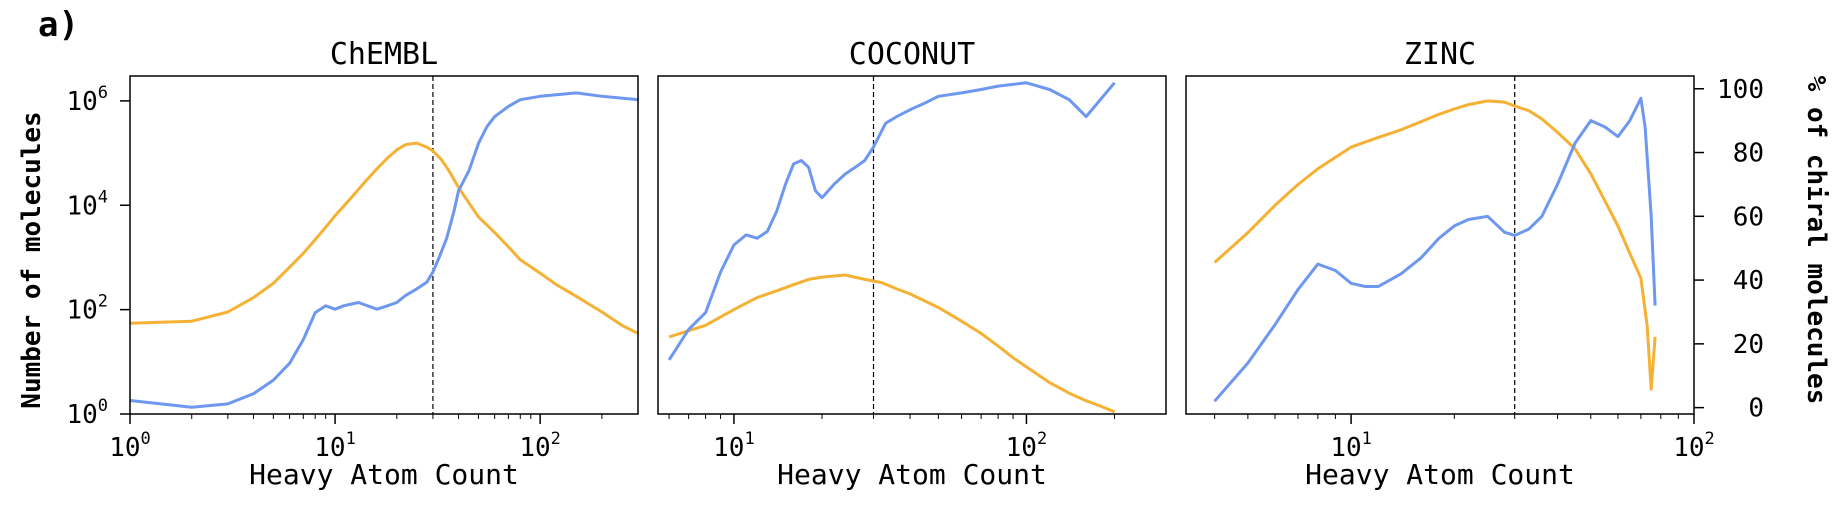 The image size is (1842, 510). I want to click on x-tick-label-2-1: 10², so click(1694, 446).